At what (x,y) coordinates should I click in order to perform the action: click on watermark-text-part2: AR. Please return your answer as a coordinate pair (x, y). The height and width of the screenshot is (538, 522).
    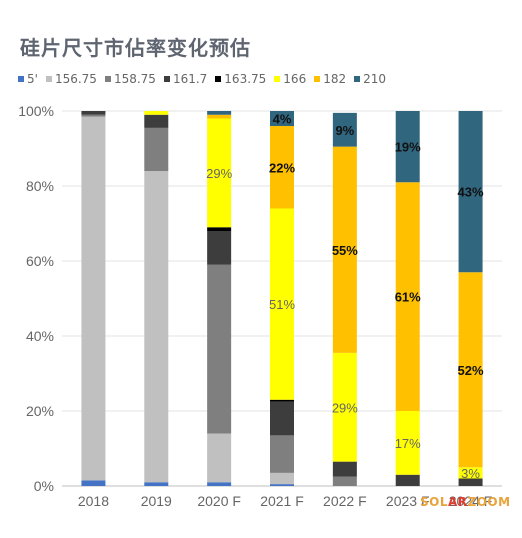
    Looking at the image, I should click on (458, 502).